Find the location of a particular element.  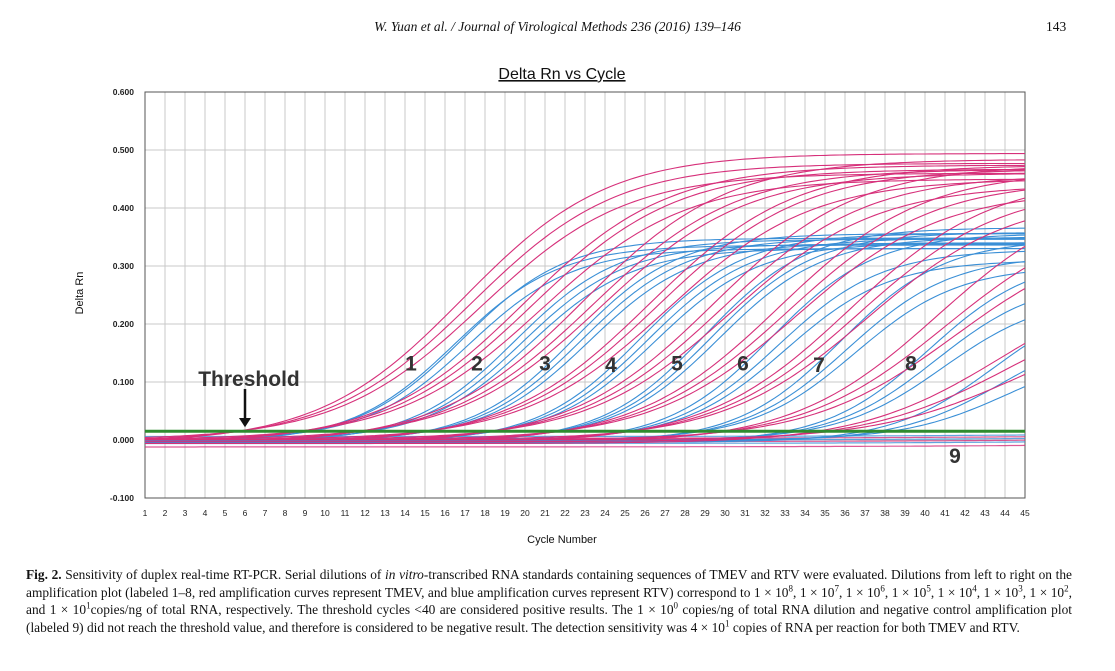

x-tick-label: 21 is located at coordinates (545, 513).